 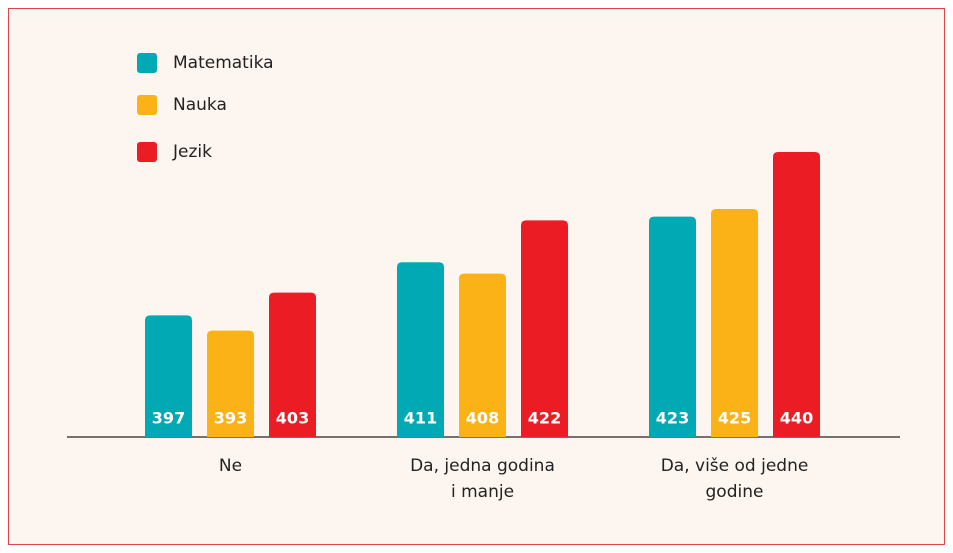 What do you see at coordinates (168, 418) in the screenshot?
I see `value-label: 397` at bounding box center [168, 418].